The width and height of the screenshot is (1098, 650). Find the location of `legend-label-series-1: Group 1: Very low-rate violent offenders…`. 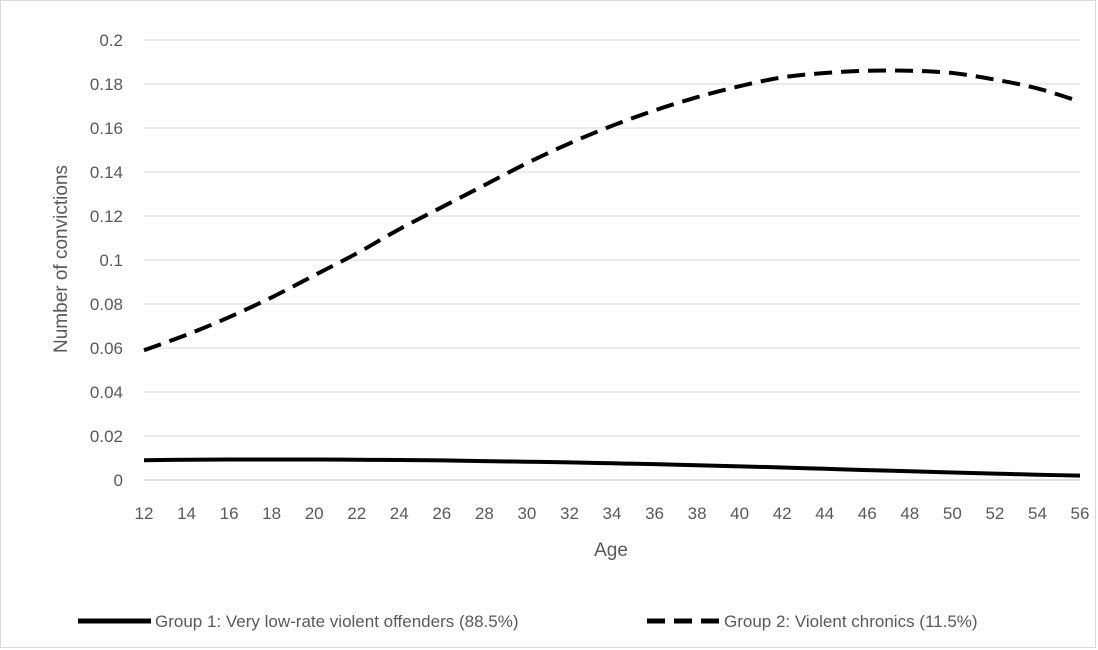

legend-label-series-1: Group 1: Very low-rate violent offenders… is located at coordinates (336, 621).